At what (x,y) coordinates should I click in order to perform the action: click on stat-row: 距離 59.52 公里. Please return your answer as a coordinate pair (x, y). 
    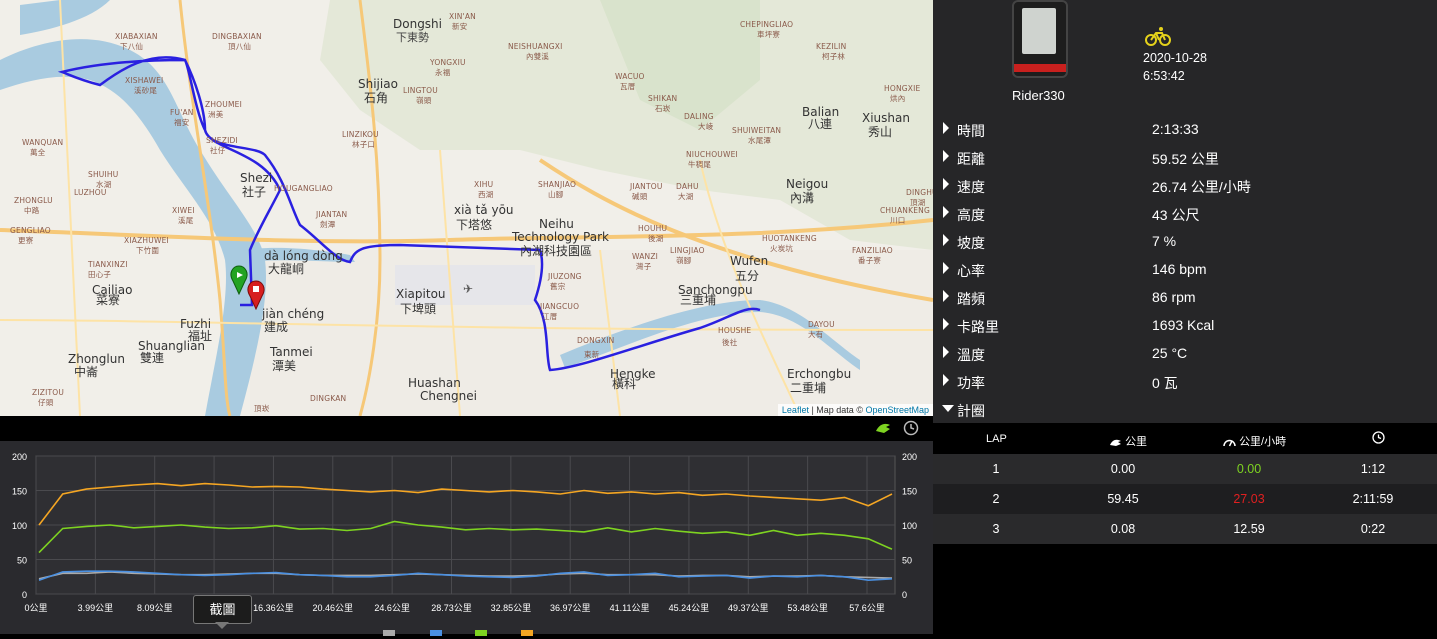
    Looking at the image, I should click on (1185, 157).